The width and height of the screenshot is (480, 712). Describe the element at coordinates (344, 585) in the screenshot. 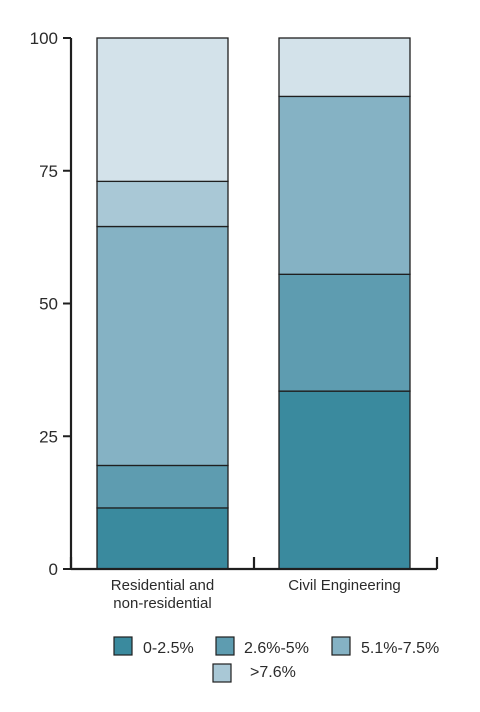

I see `x-tick-label: Civil Engineering` at that location.